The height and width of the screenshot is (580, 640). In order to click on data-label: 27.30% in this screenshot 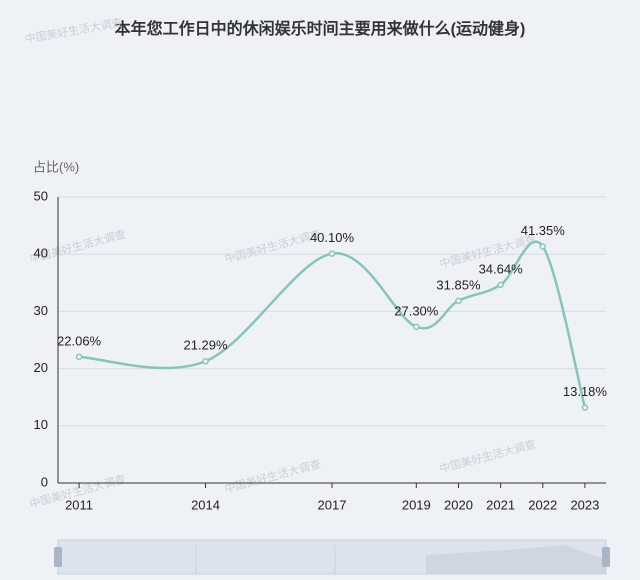, I will do `click(416, 310)`.